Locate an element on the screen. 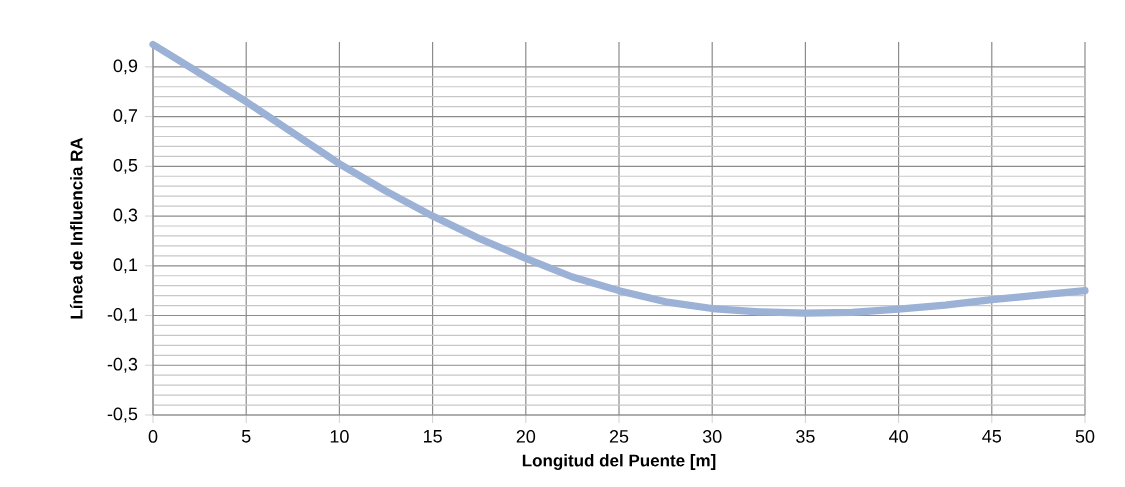 The height and width of the screenshot is (487, 1125). x-tick-label: 45 is located at coordinates (992, 436).